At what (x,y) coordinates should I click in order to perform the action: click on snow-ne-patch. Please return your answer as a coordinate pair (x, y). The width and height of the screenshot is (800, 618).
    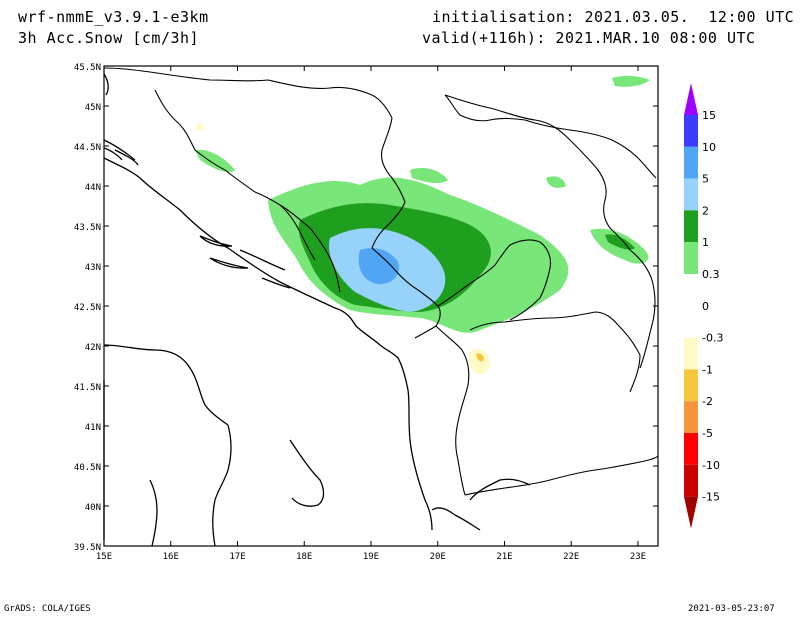
    Looking at the image, I should click on (429, 176).